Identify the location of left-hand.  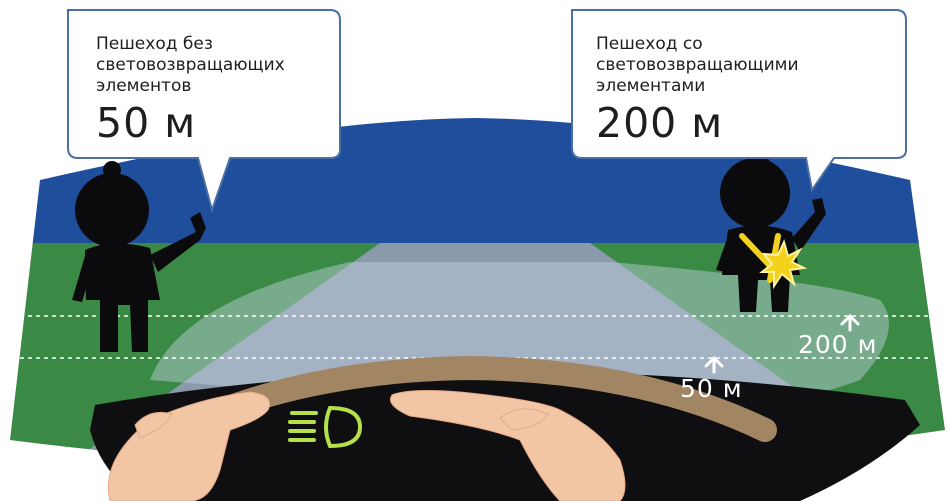
(188, 446).